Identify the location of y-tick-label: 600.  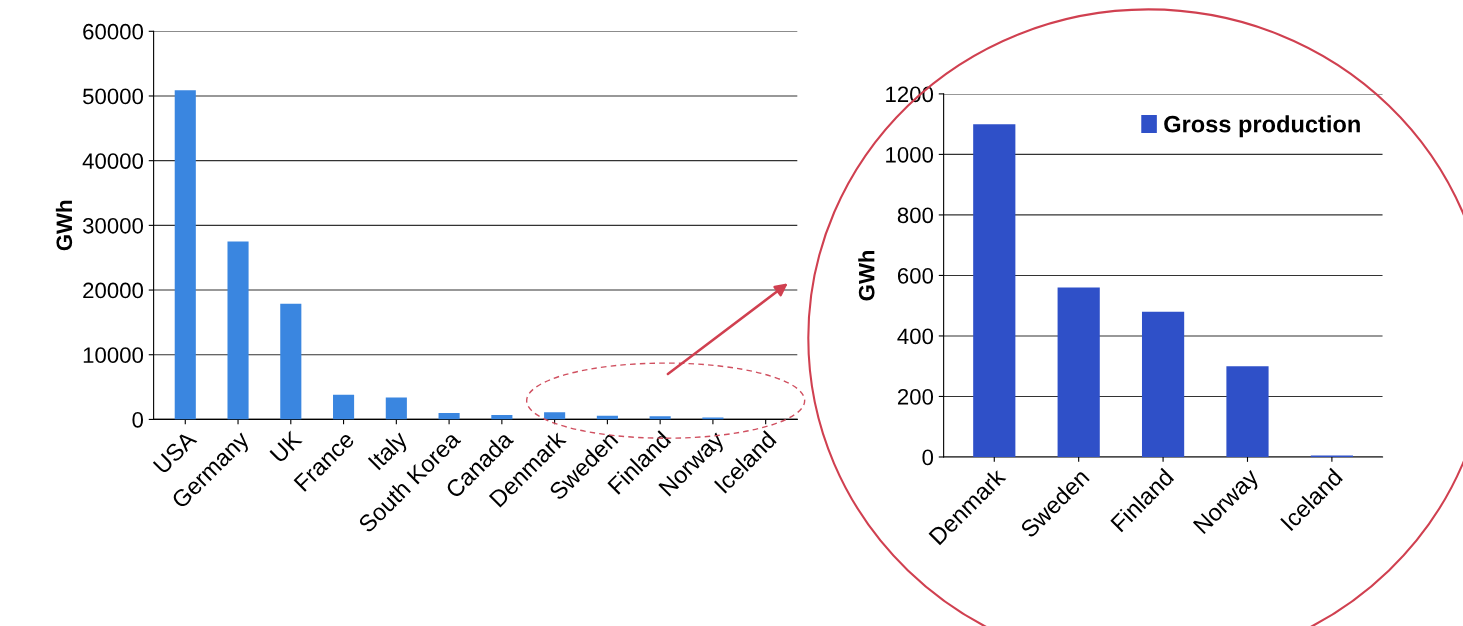
(915, 275).